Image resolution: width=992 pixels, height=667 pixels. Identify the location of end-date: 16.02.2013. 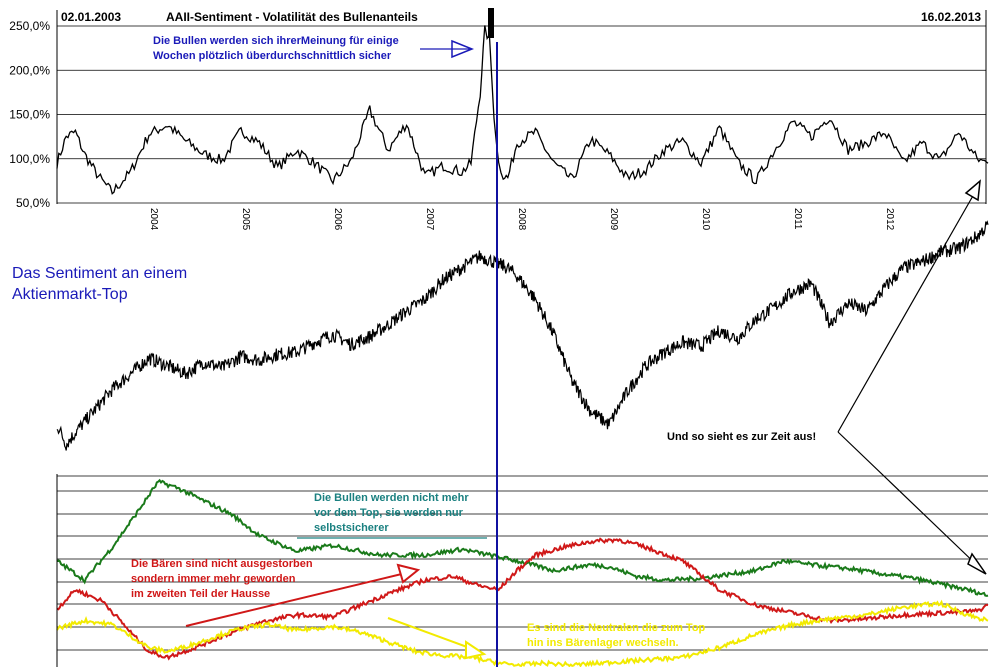
(951, 17).